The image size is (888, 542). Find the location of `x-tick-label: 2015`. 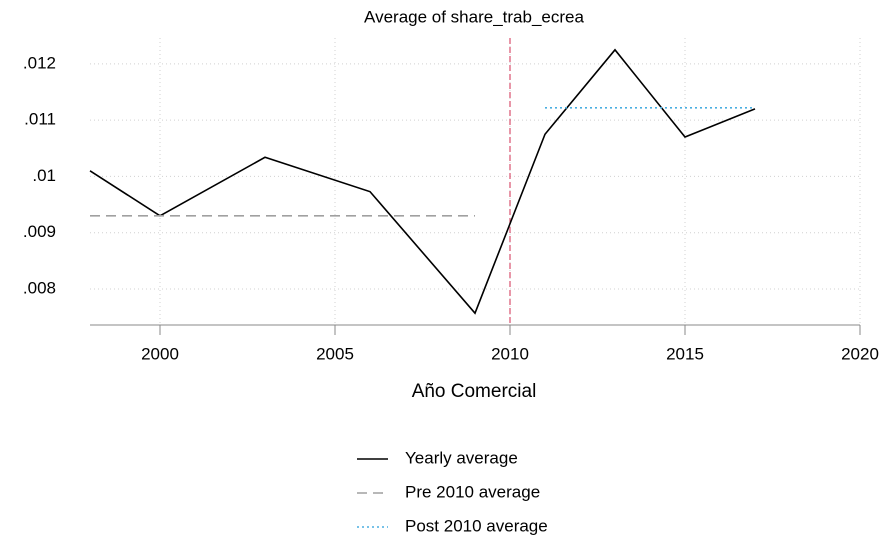

x-tick-label: 2015 is located at coordinates (685, 353).